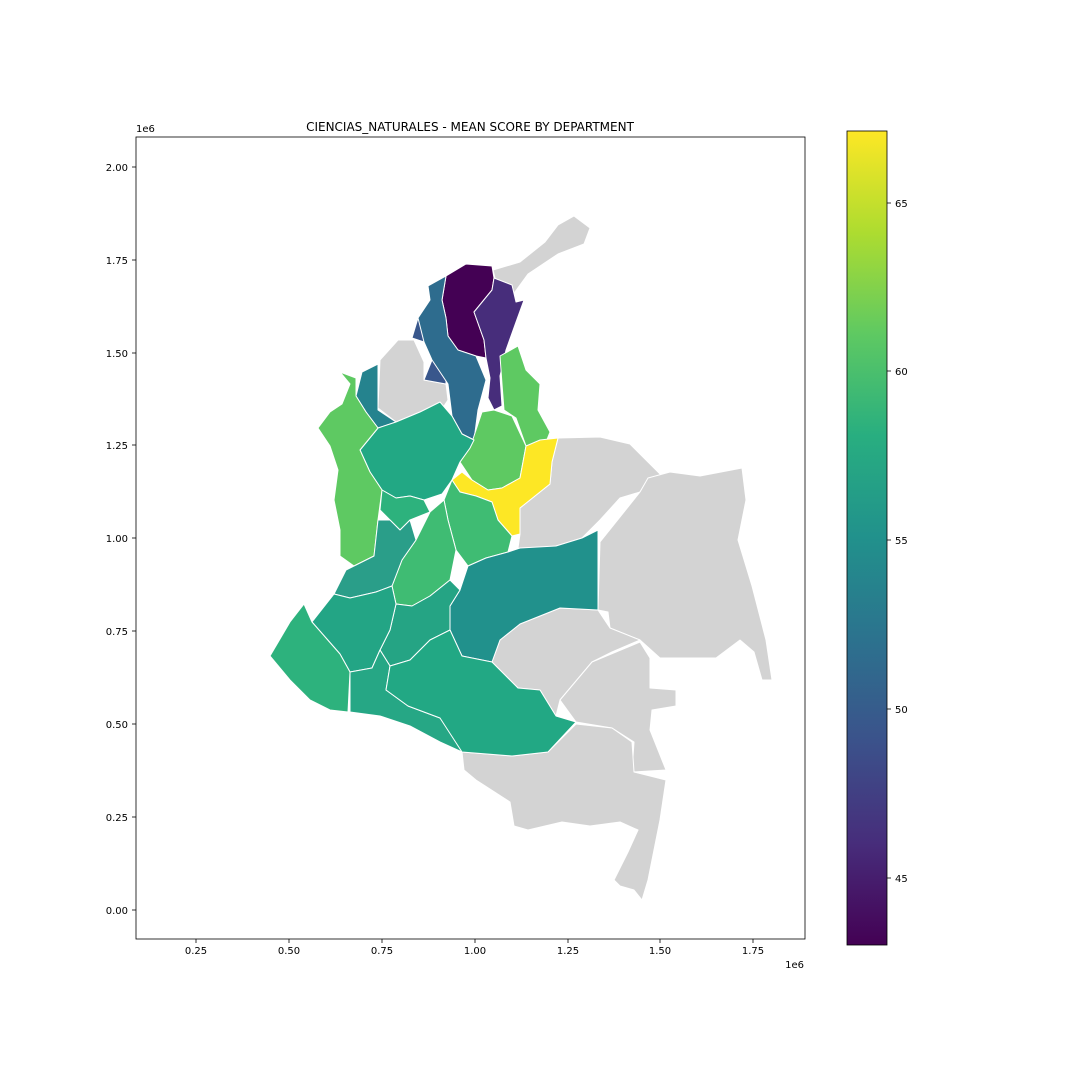 Image resolution: width=1080 pixels, height=1080 pixels. I want to click on department-choco, so click(350, 469).